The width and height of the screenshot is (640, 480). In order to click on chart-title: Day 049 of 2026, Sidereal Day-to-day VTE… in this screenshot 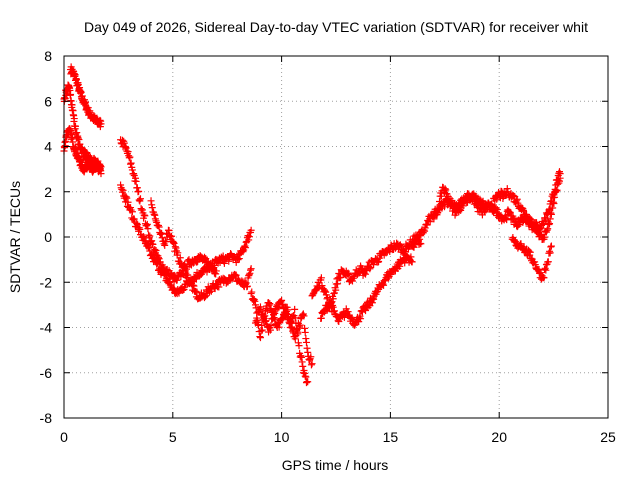, I will do `click(336, 27)`.